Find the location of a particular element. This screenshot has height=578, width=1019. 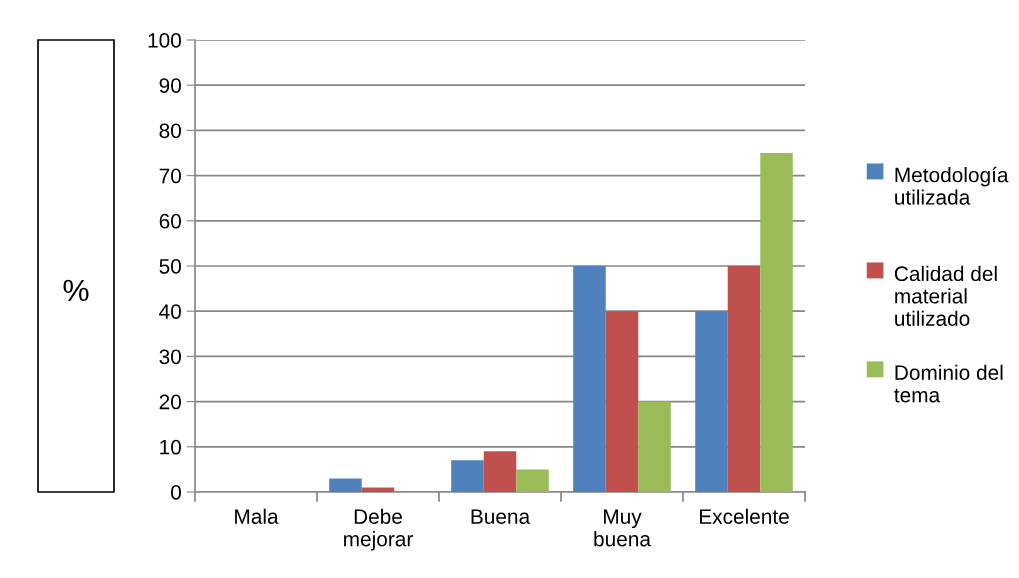

y-tick-label: 90 is located at coordinates (170, 85).